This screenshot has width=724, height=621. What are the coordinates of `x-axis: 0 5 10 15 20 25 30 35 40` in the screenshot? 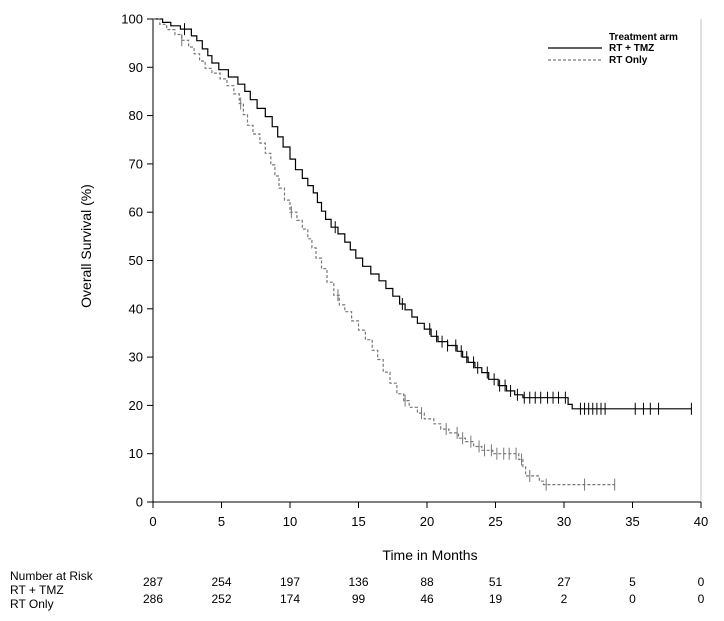 It's located at (428, 515).